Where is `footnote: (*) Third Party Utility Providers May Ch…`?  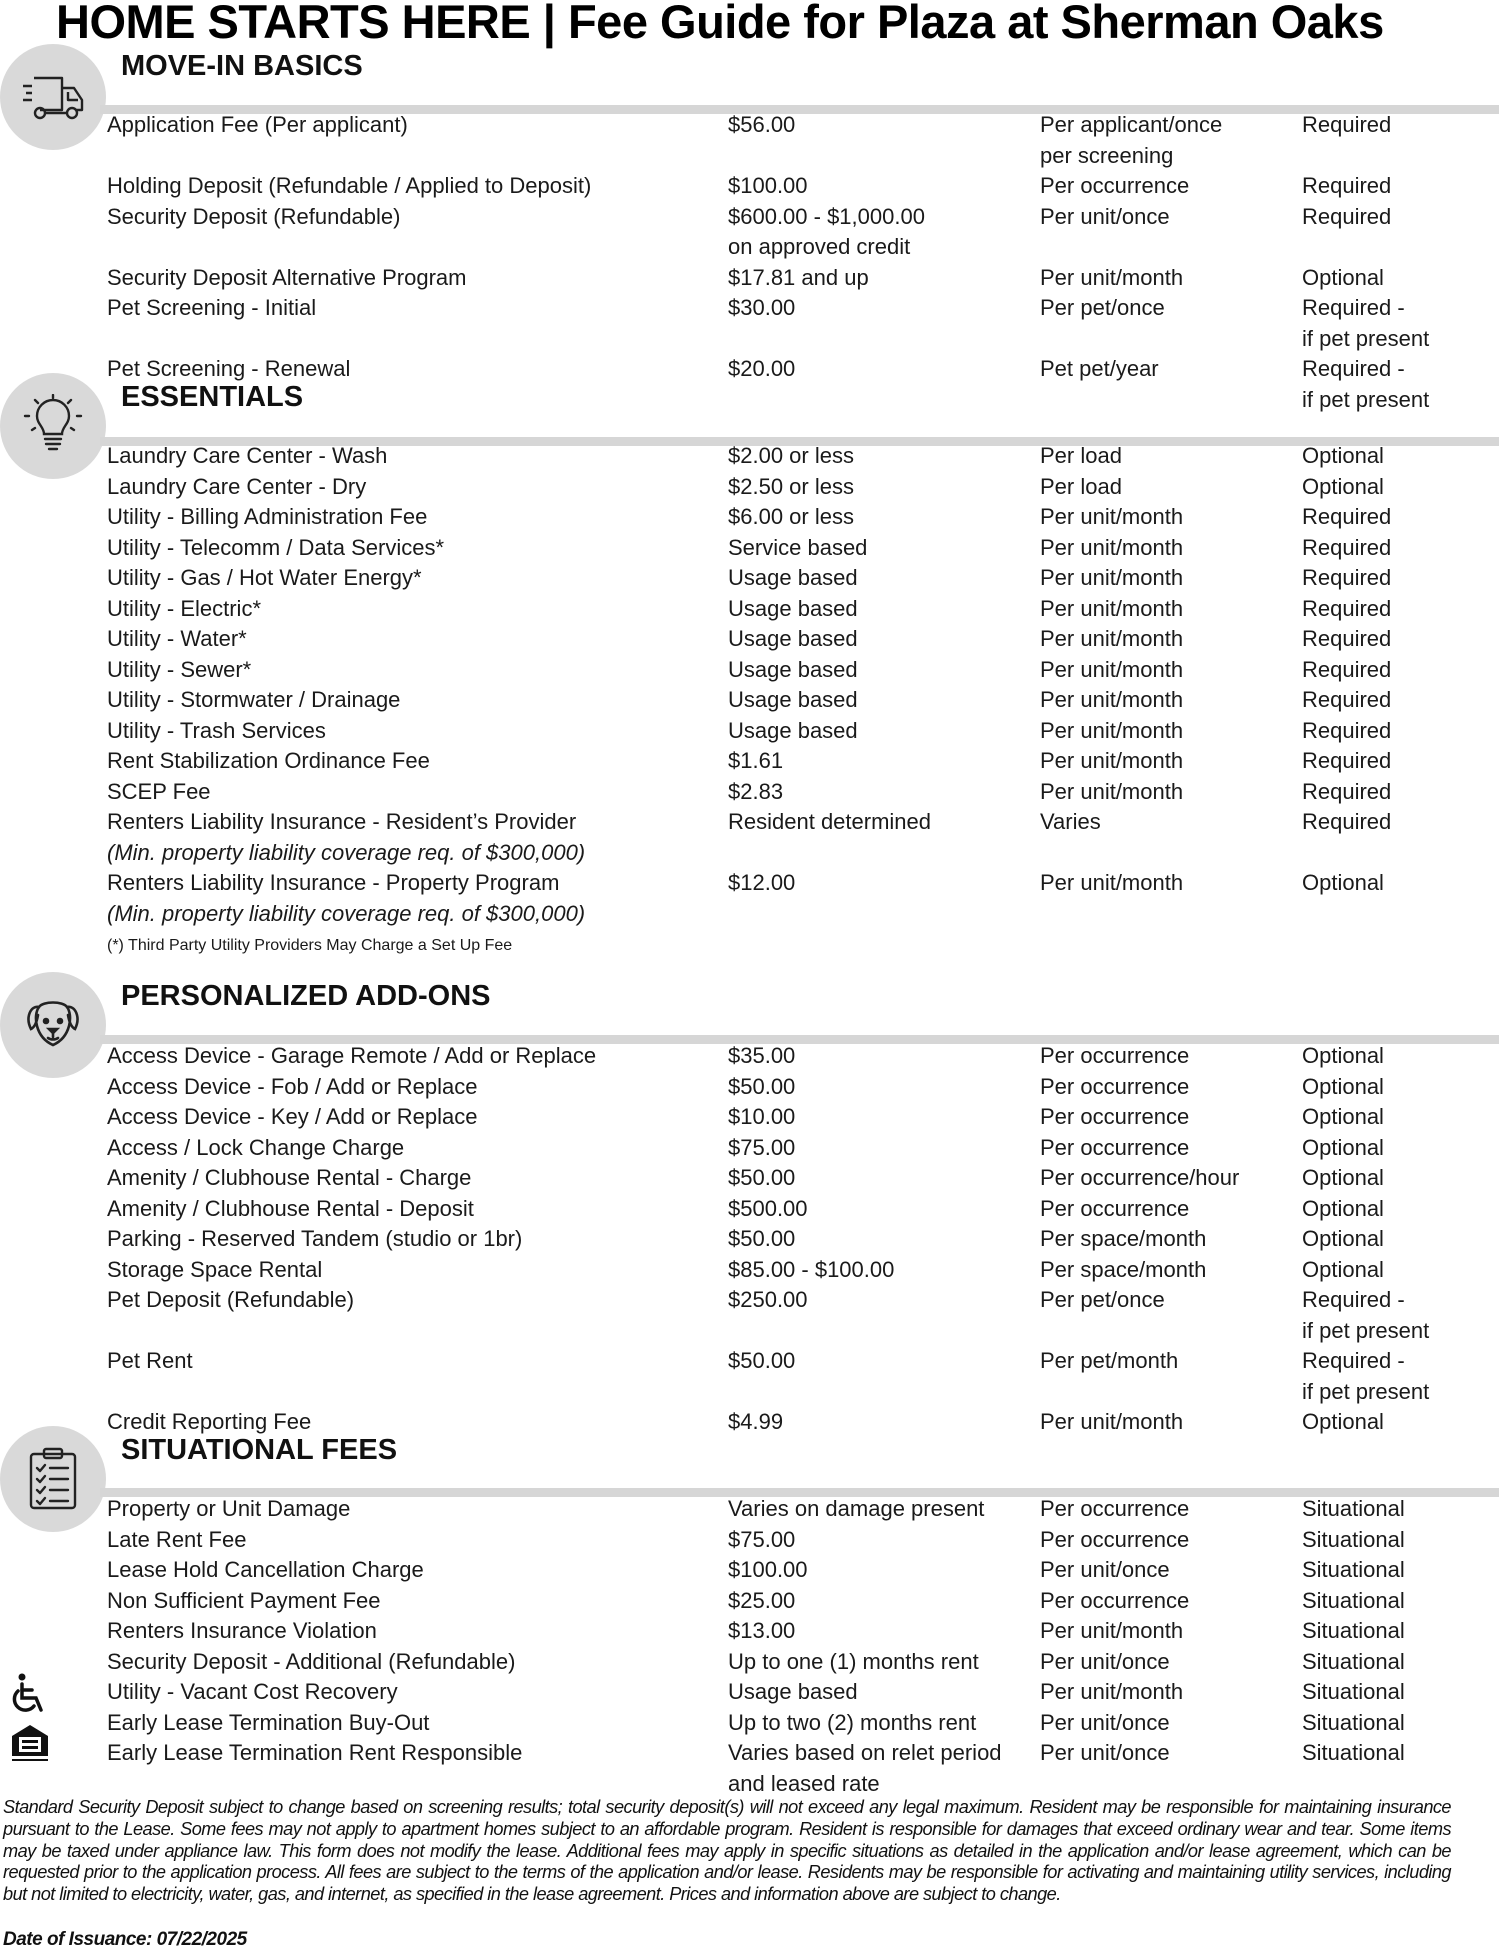
footnote: (*) Third Party Utility Providers May Ch… is located at coordinates (310, 945).